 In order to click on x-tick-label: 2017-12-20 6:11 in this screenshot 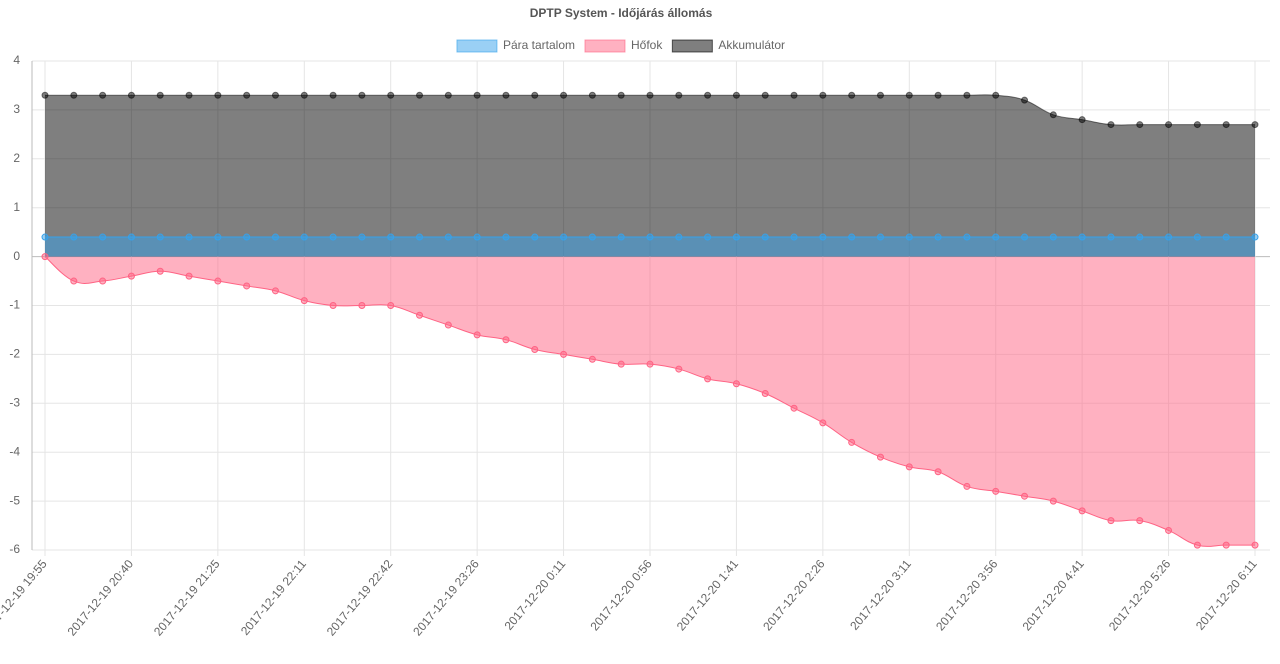, I will do `click(1226, 595)`.